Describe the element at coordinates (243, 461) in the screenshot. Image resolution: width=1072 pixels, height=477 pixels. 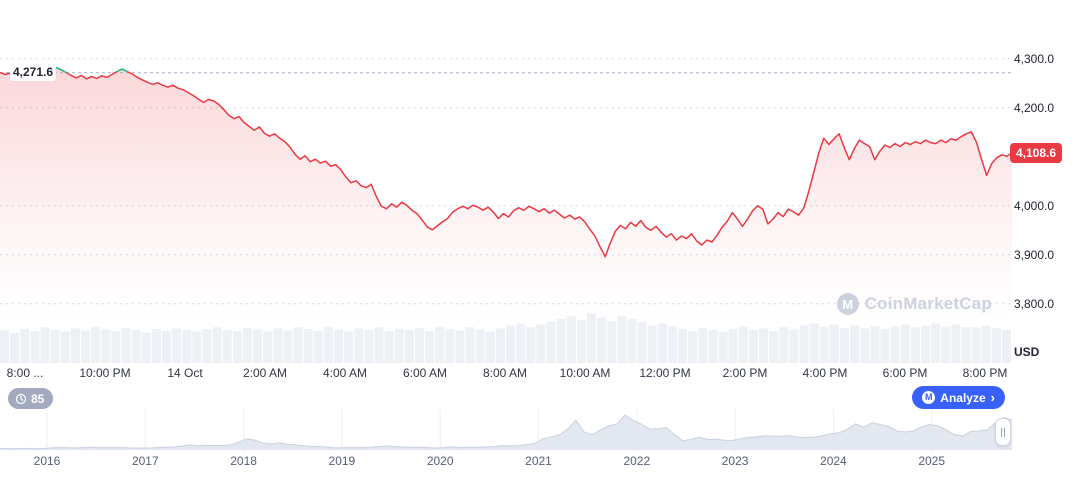
I see `year-axis-tick: 2018` at that location.